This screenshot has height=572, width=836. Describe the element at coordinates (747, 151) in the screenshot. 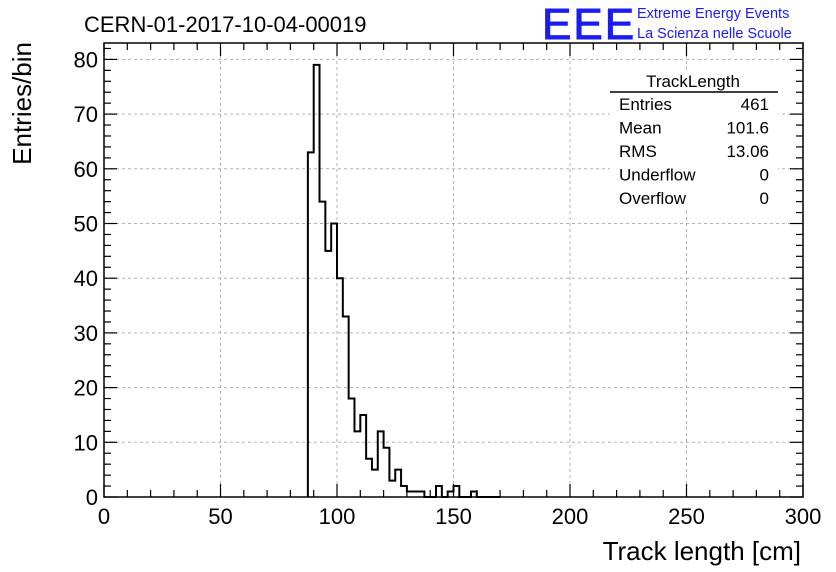

I see `stats-value: 13.06` at that location.